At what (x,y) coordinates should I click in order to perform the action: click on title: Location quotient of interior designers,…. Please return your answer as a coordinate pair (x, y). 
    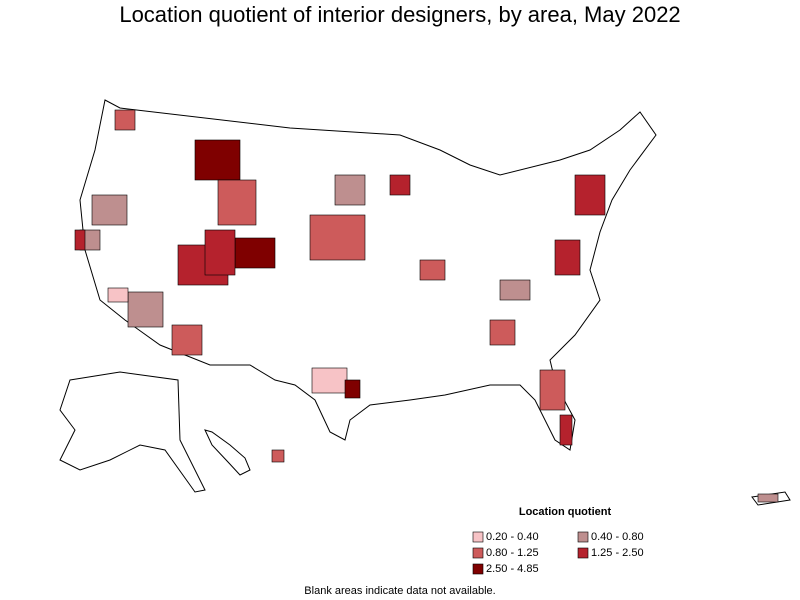
    Looking at the image, I should click on (399, 14).